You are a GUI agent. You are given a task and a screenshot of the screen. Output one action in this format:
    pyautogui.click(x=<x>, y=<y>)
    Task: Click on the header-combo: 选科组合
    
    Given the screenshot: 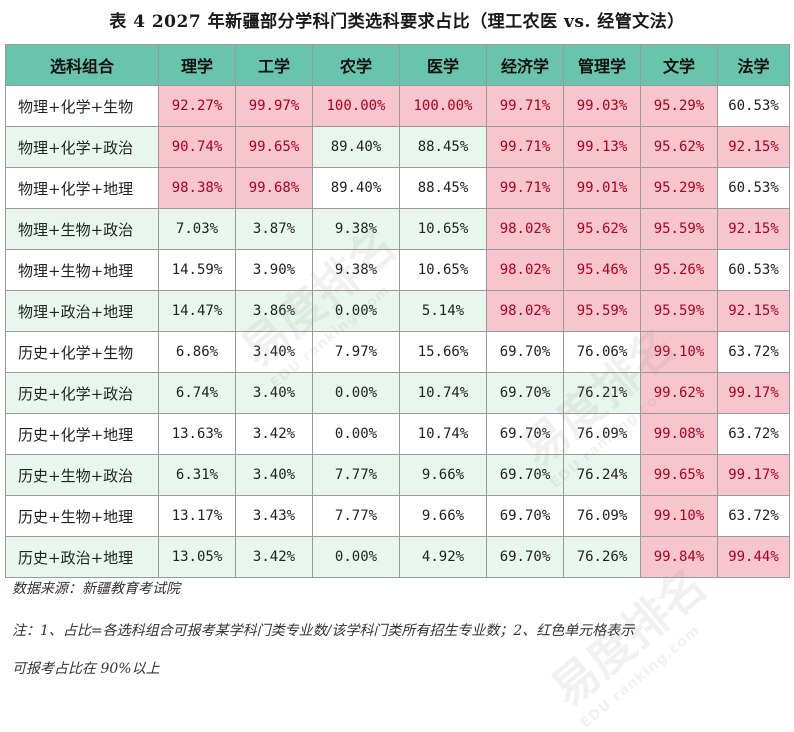 What is the action you would take?
    pyautogui.click(x=82, y=65)
    